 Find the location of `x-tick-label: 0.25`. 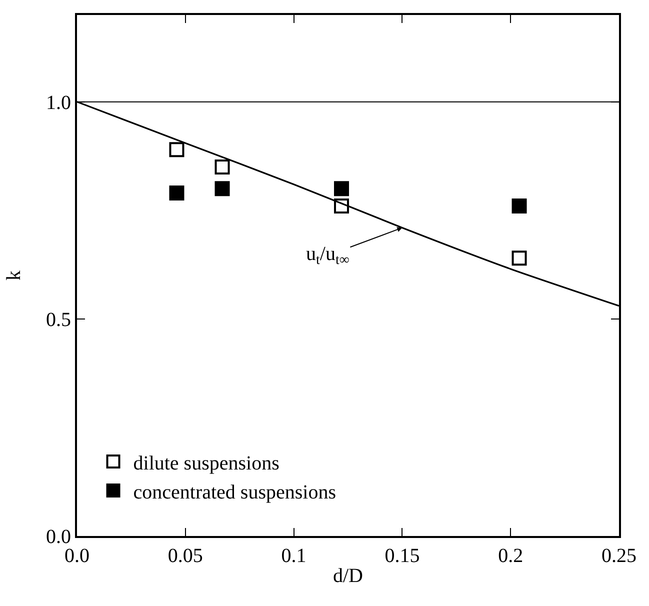

x-tick-label: 0.25 is located at coordinates (619, 556).